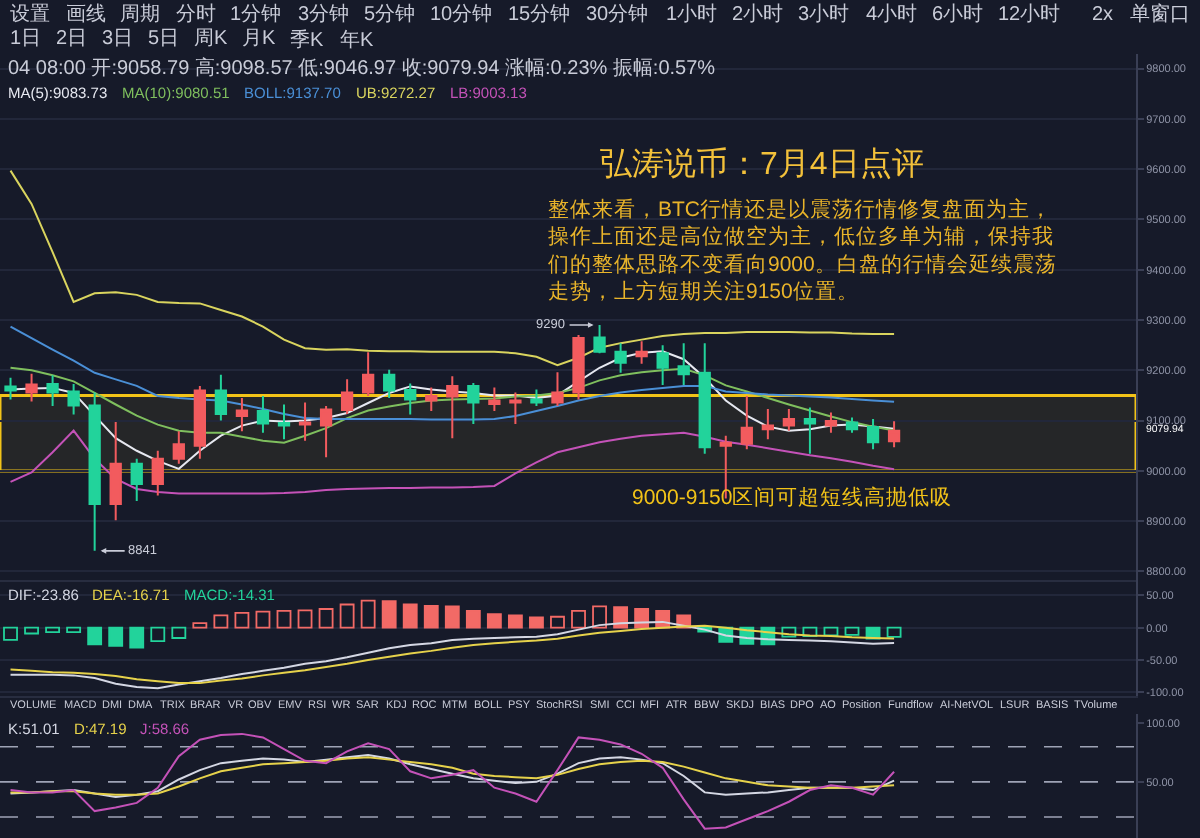 Image resolution: width=1200 pixels, height=838 pixels. I want to click on text: 年K, so click(357, 40).